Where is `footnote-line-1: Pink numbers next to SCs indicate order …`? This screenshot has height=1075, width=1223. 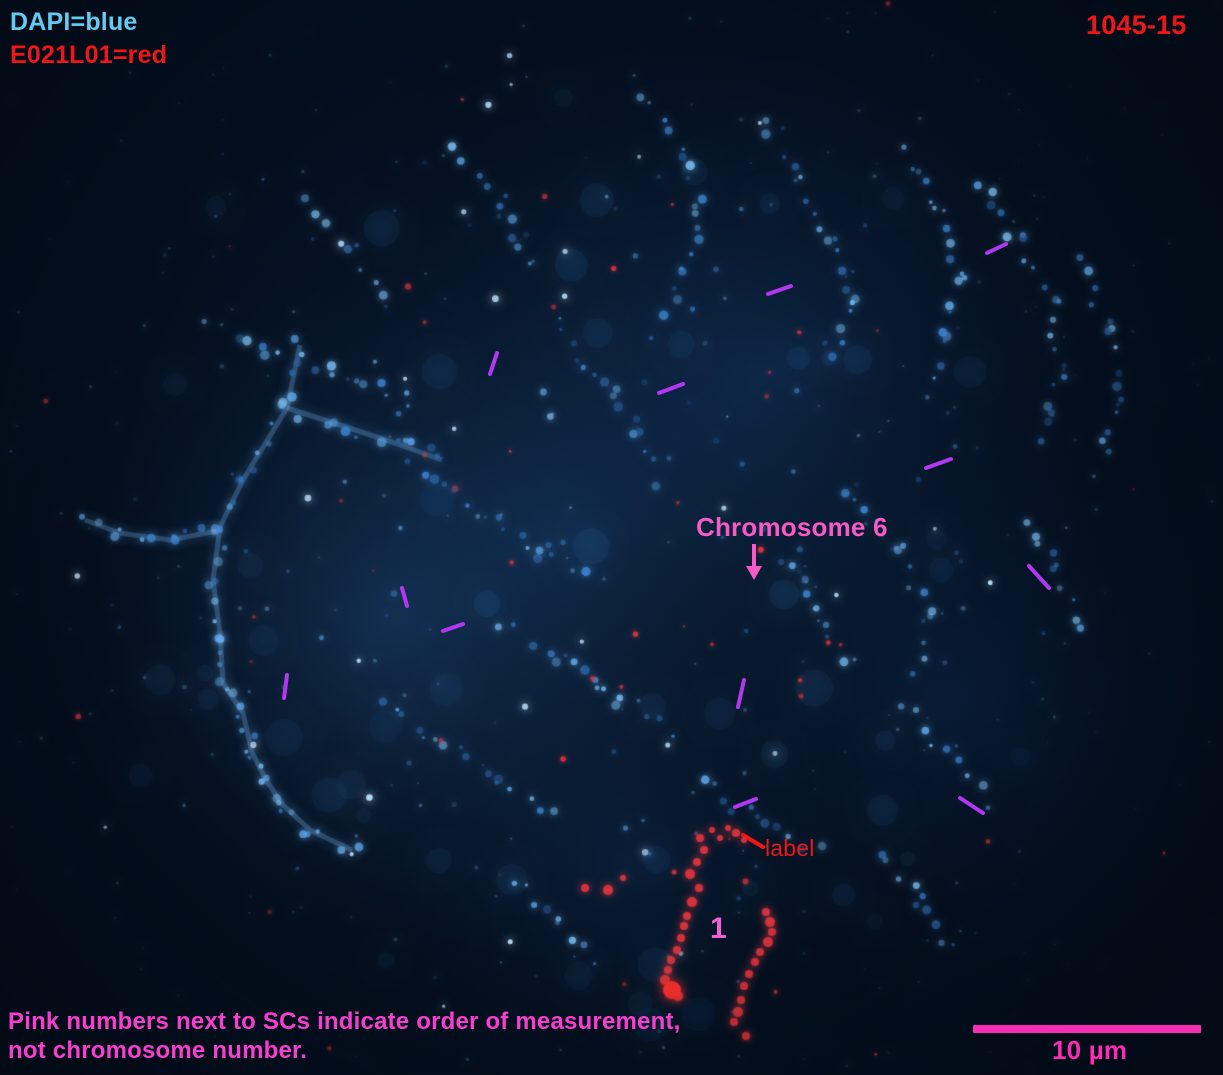 footnote-line-1: Pink numbers next to SCs indicate order … is located at coordinates (344, 1021).